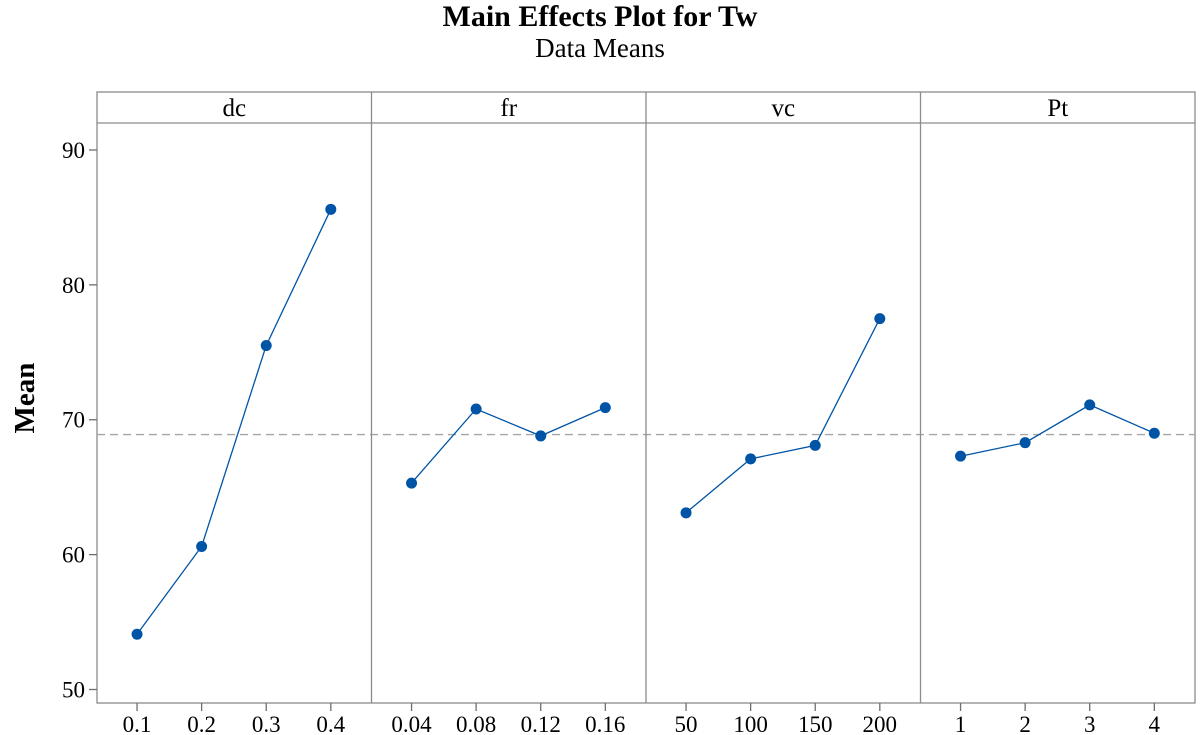 This screenshot has width=1200, height=735. What do you see at coordinates (541, 723) in the screenshot?
I see `x-tick-label-fr-2: 0.12` at bounding box center [541, 723].